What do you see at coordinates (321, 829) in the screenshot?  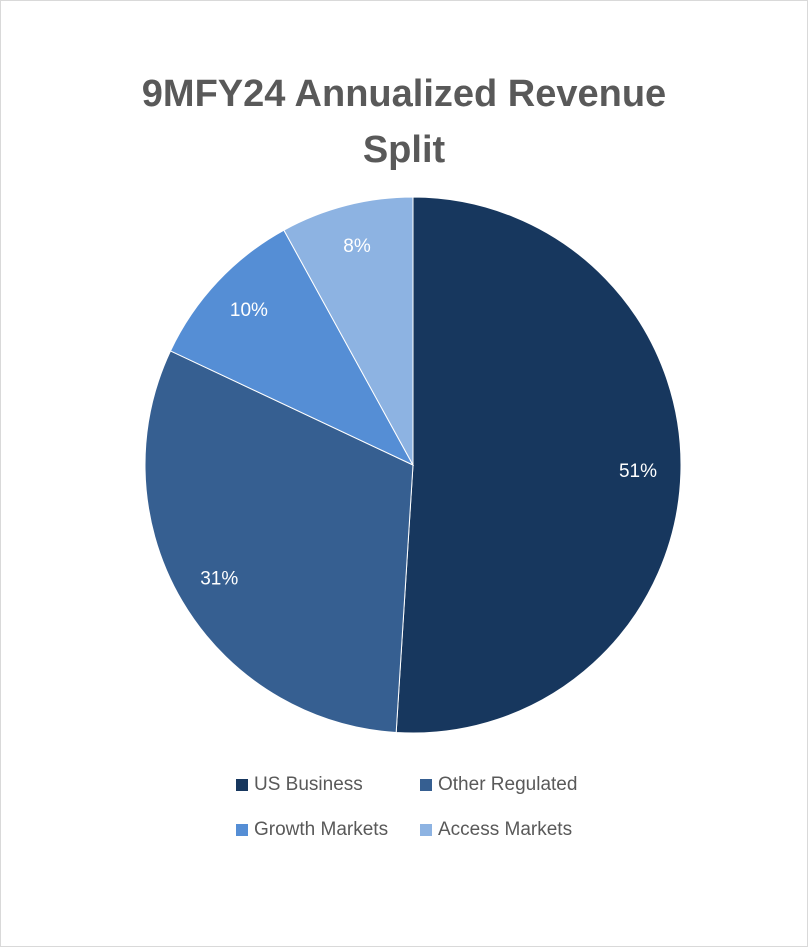 I see `legend-label: Growth Markets` at bounding box center [321, 829].